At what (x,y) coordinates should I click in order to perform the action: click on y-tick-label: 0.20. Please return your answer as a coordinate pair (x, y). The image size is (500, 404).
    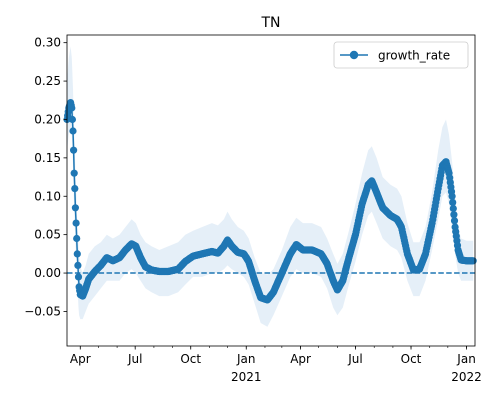
    Looking at the image, I should click on (47, 119).